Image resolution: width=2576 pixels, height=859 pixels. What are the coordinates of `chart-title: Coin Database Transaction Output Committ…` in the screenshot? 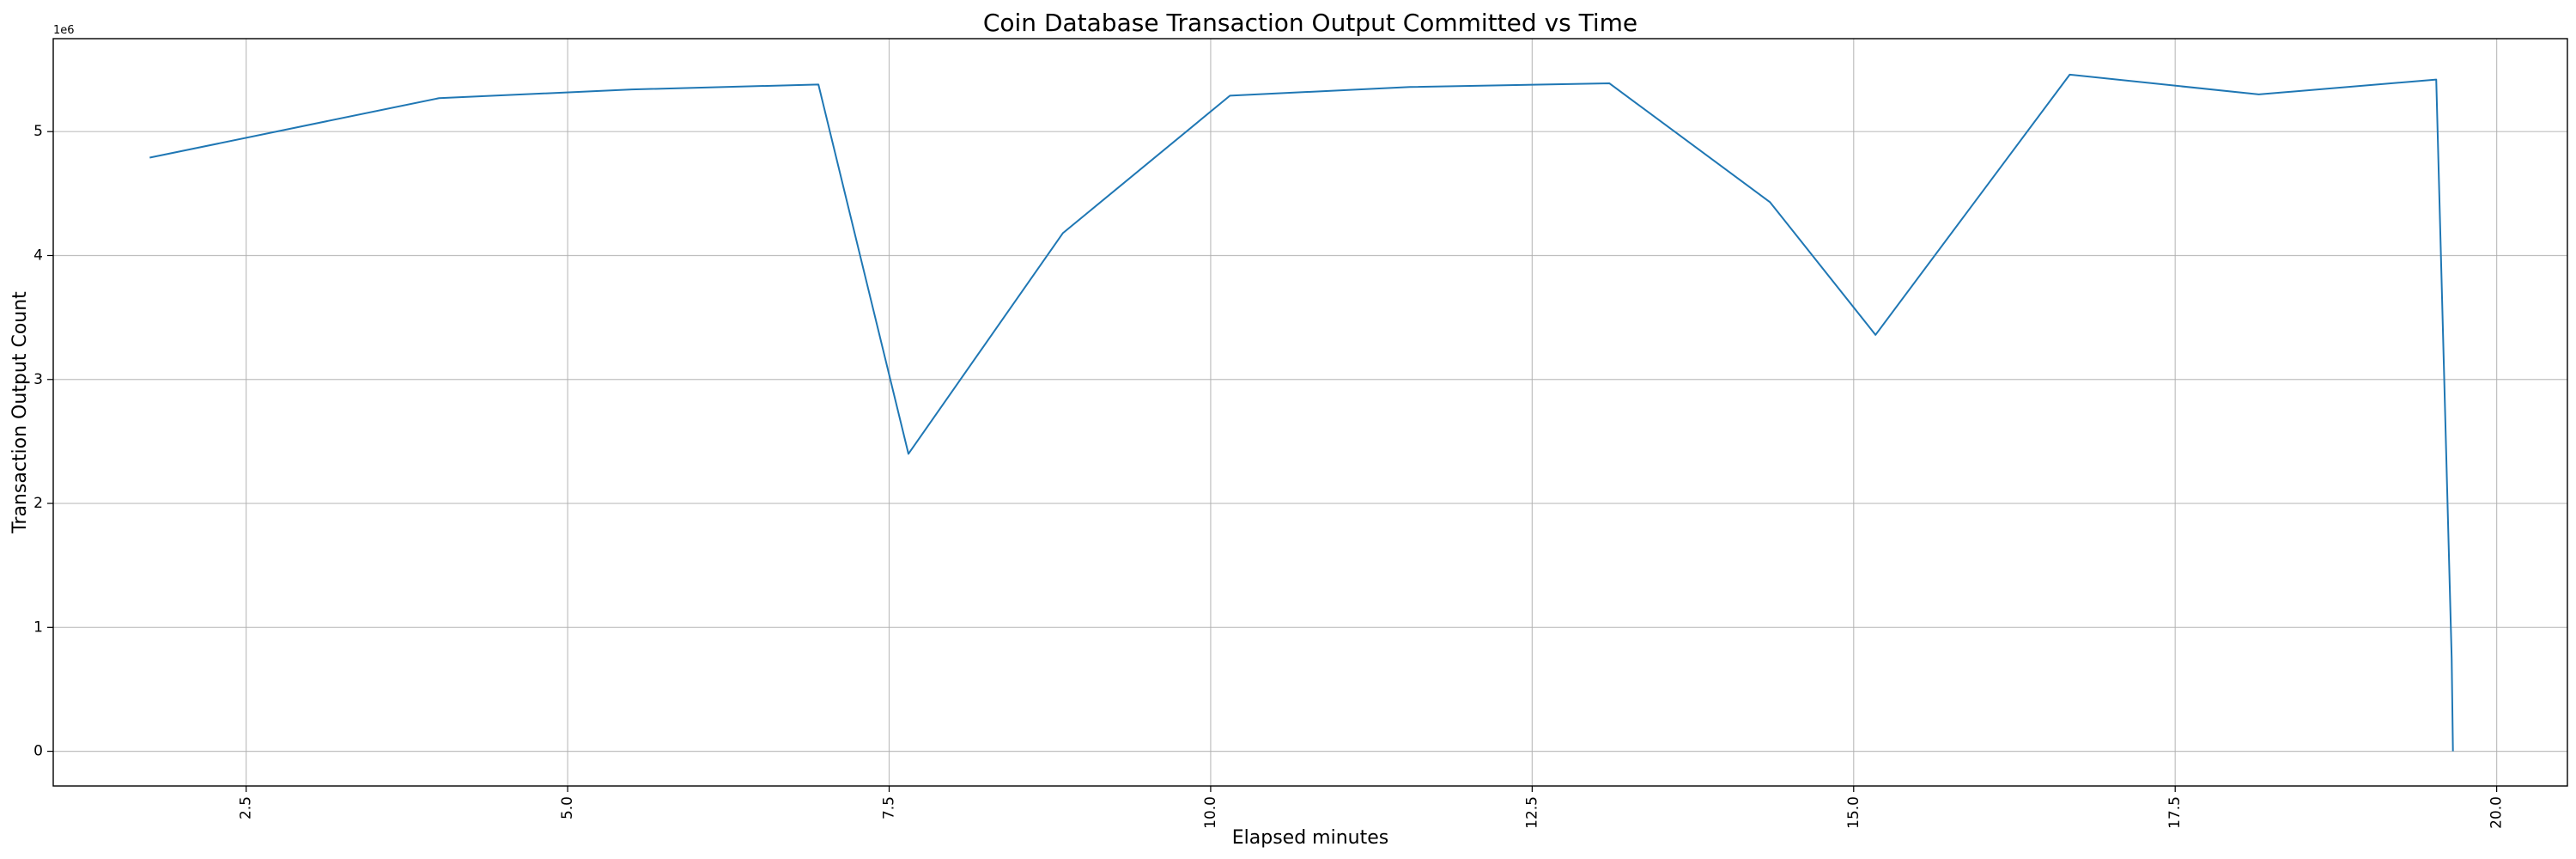 It's located at (1310, 23).